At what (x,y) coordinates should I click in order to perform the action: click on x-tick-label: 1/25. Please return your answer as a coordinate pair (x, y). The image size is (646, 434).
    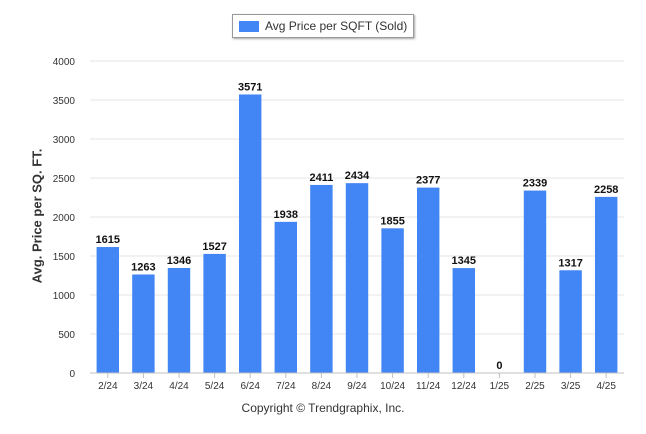
    Looking at the image, I should click on (500, 386).